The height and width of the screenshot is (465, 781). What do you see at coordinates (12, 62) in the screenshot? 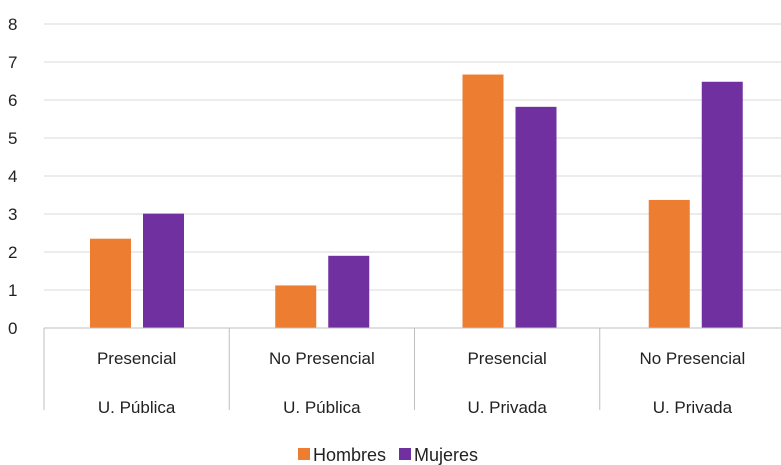
I see `y-tick-label: 7` at bounding box center [12, 62].